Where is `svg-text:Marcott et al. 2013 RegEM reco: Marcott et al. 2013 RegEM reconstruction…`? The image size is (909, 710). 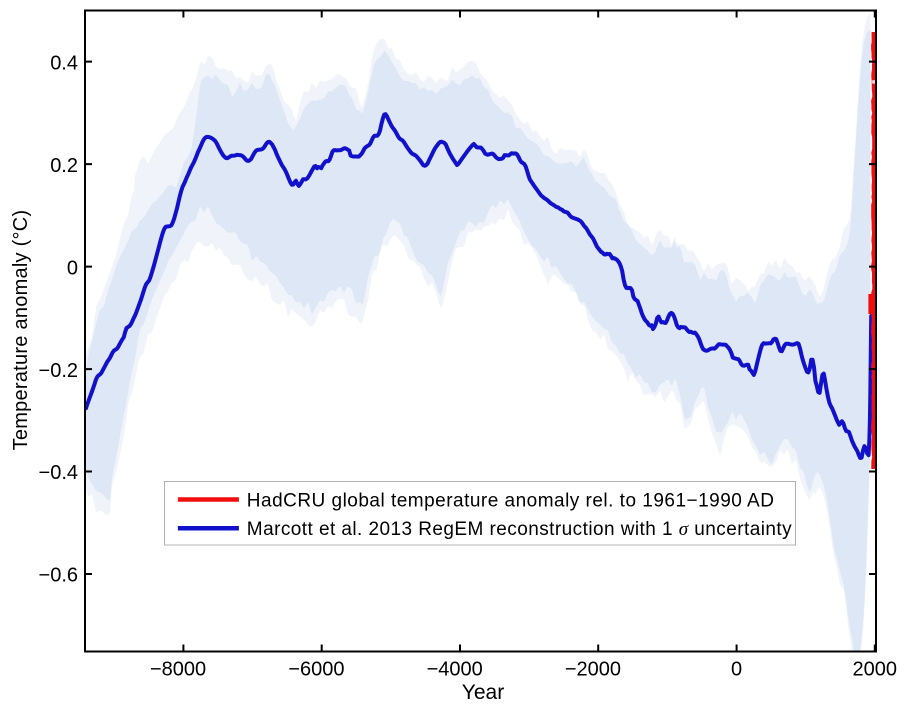
svg-text:Marcott et al. 2013 RegEM reco: Marcott et al. 2013 RegEM reconstruction… is located at coordinates (519, 529).